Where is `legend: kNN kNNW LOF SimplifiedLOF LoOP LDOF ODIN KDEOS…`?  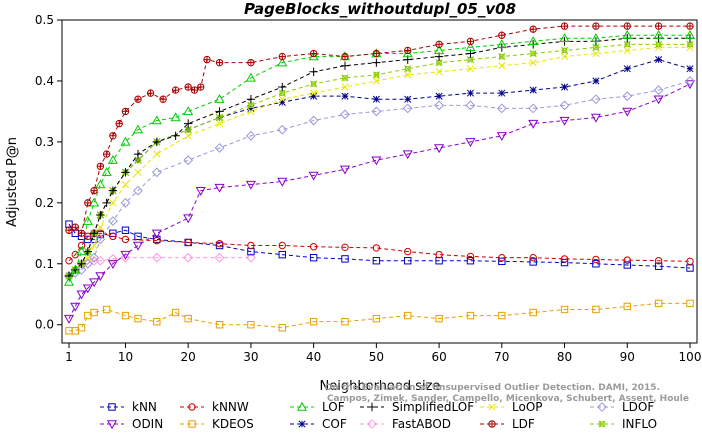 legend: kNN kNNW LOF SimplifiedLOF LoOP LDOF ODIN KDEOS… is located at coordinates (378, 415).